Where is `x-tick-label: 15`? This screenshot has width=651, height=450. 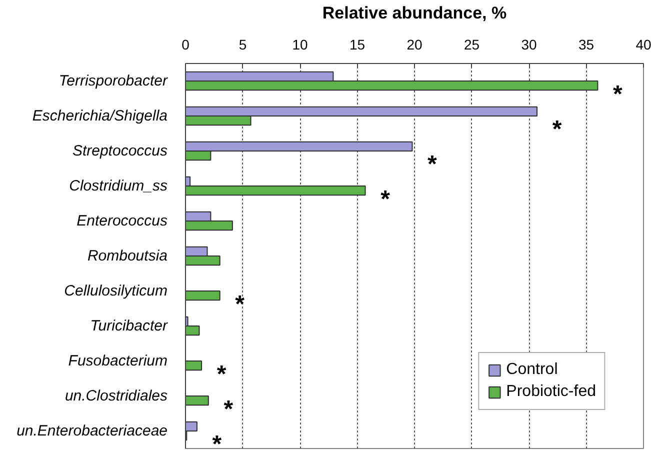
x-tick-label: 15 is located at coordinates (357, 44).